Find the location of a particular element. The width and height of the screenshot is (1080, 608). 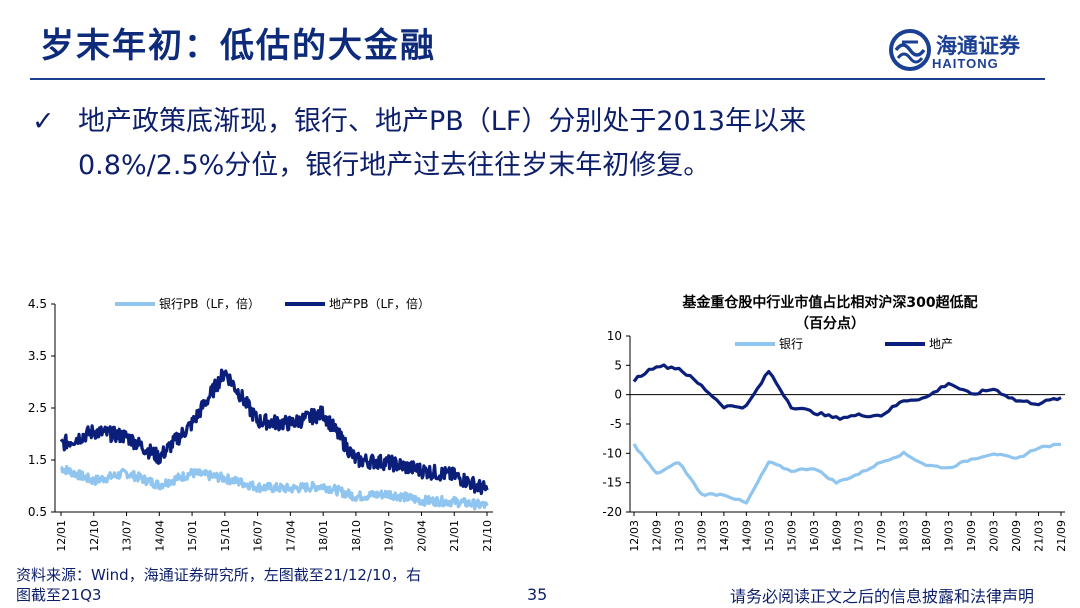

x-tick-label: 17/04 is located at coordinates (290, 536).